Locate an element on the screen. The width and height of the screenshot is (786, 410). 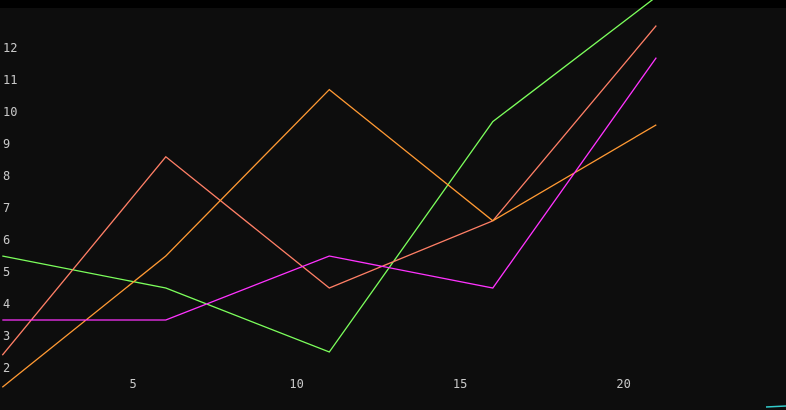
x-tick-label: 15 is located at coordinates (460, 384).